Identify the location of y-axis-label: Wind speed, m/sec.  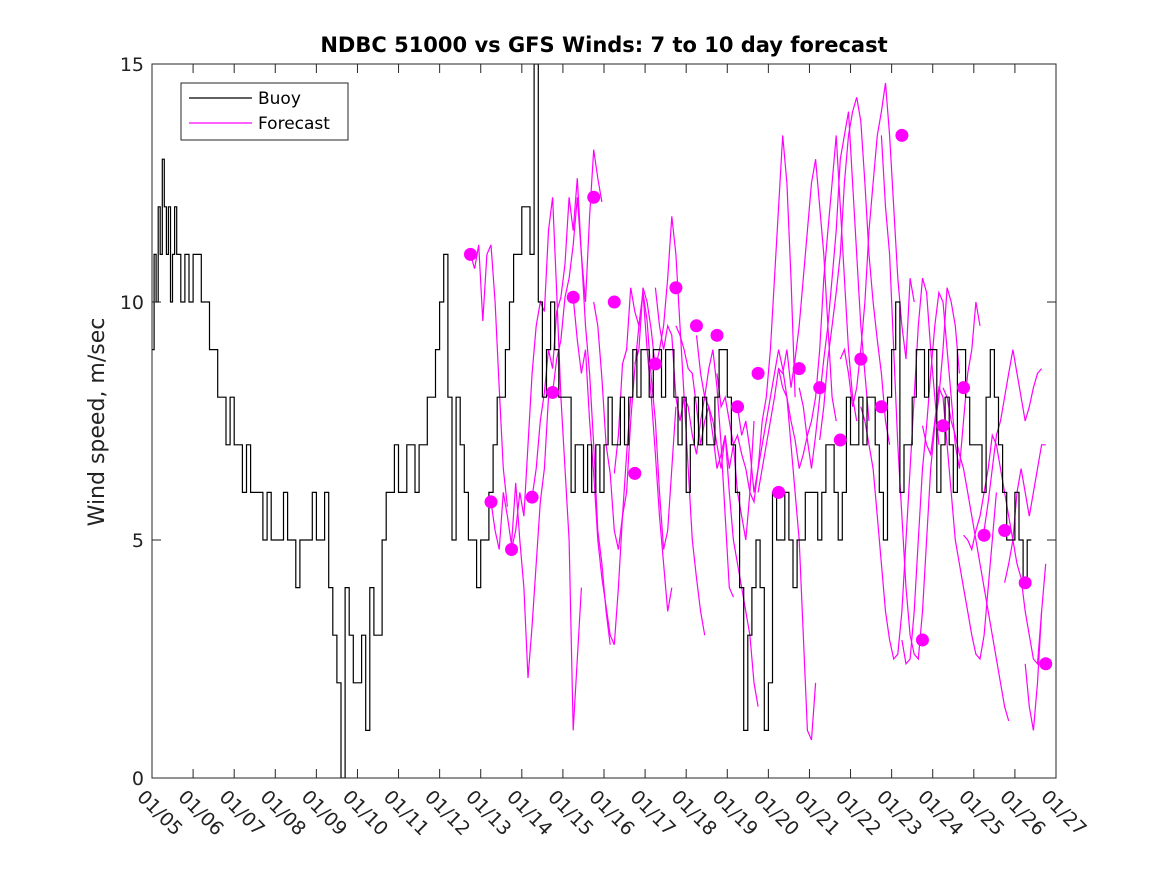
(97, 422).